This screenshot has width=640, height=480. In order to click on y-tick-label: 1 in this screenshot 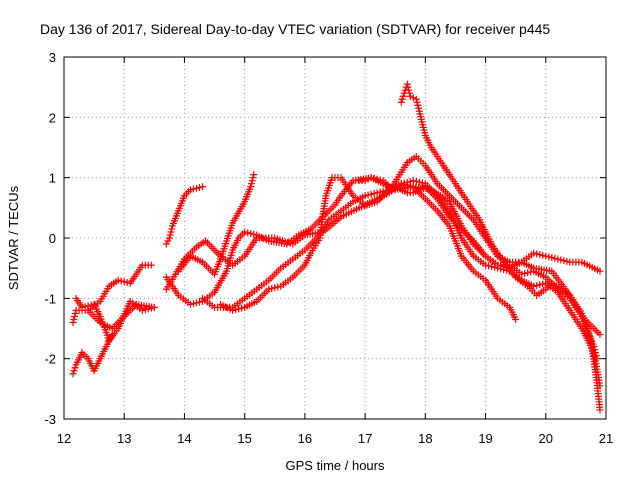, I will do `click(52, 178)`.